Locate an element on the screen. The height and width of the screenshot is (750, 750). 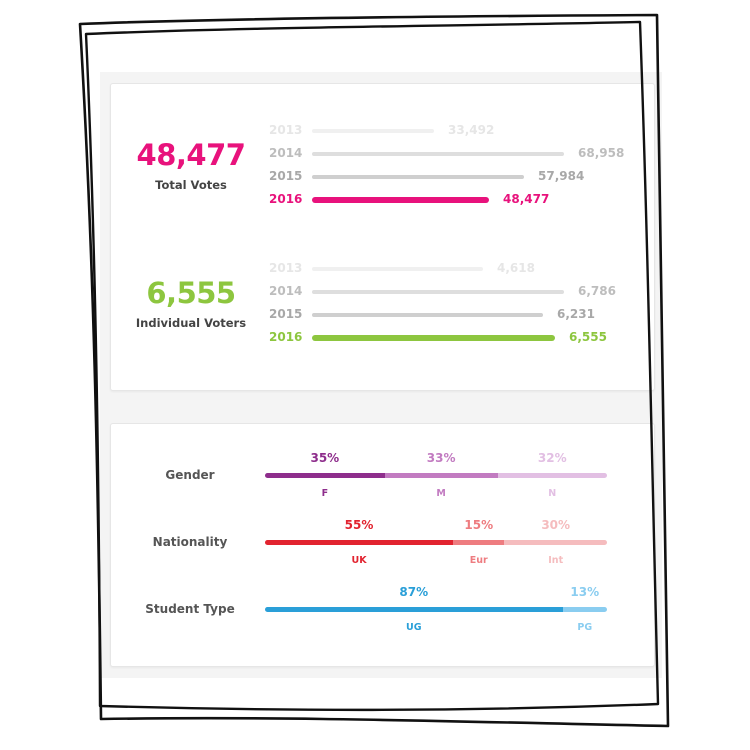
segment-percent: 13% is located at coordinates (585, 592).